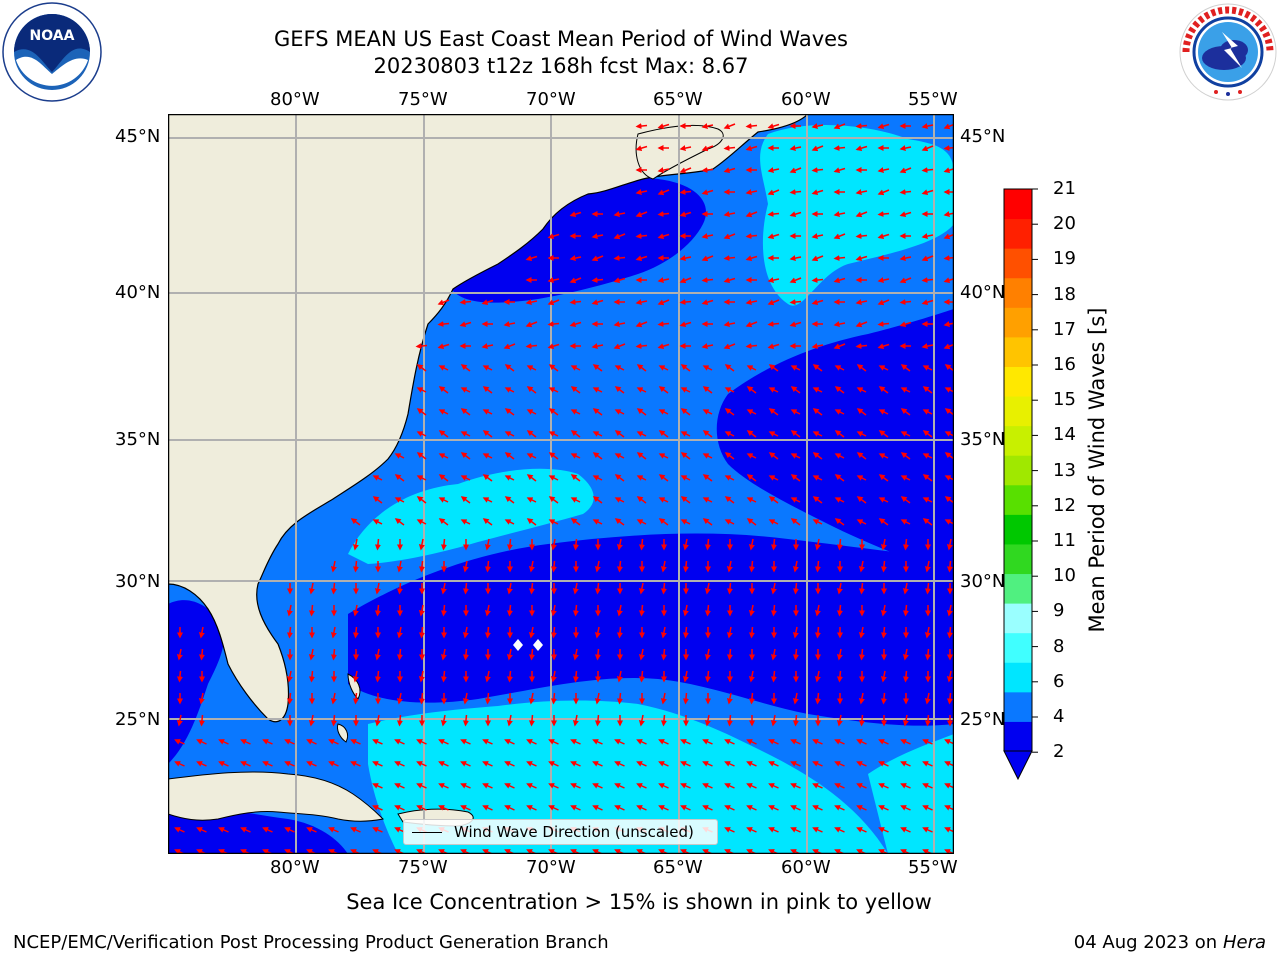  I want to click on lat-label-40n-right: 40°N, so click(983, 292).